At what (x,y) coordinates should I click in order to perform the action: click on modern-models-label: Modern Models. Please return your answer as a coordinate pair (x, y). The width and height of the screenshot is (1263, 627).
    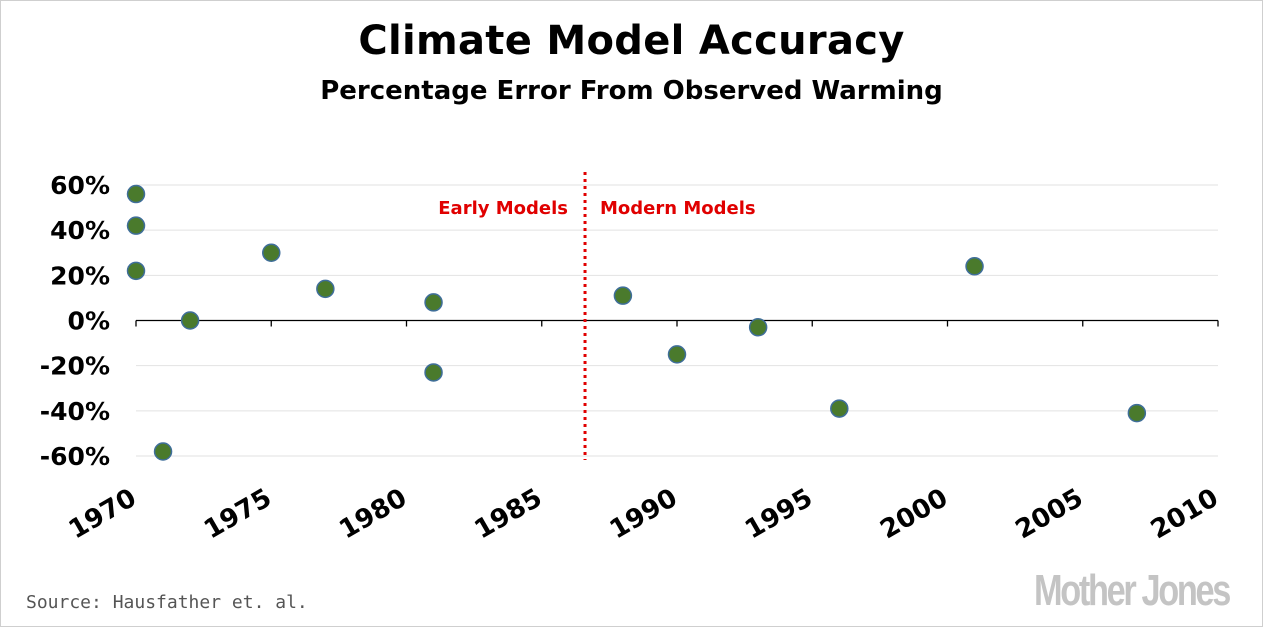
    Looking at the image, I should click on (678, 208).